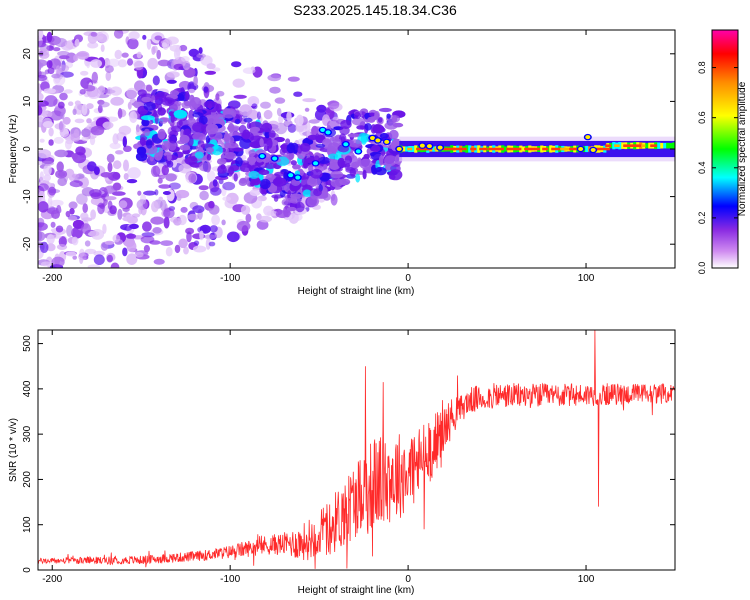 This screenshot has height=600, width=750. What do you see at coordinates (27, 343) in the screenshot?
I see `snr-ytick-label: 500` at bounding box center [27, 343].